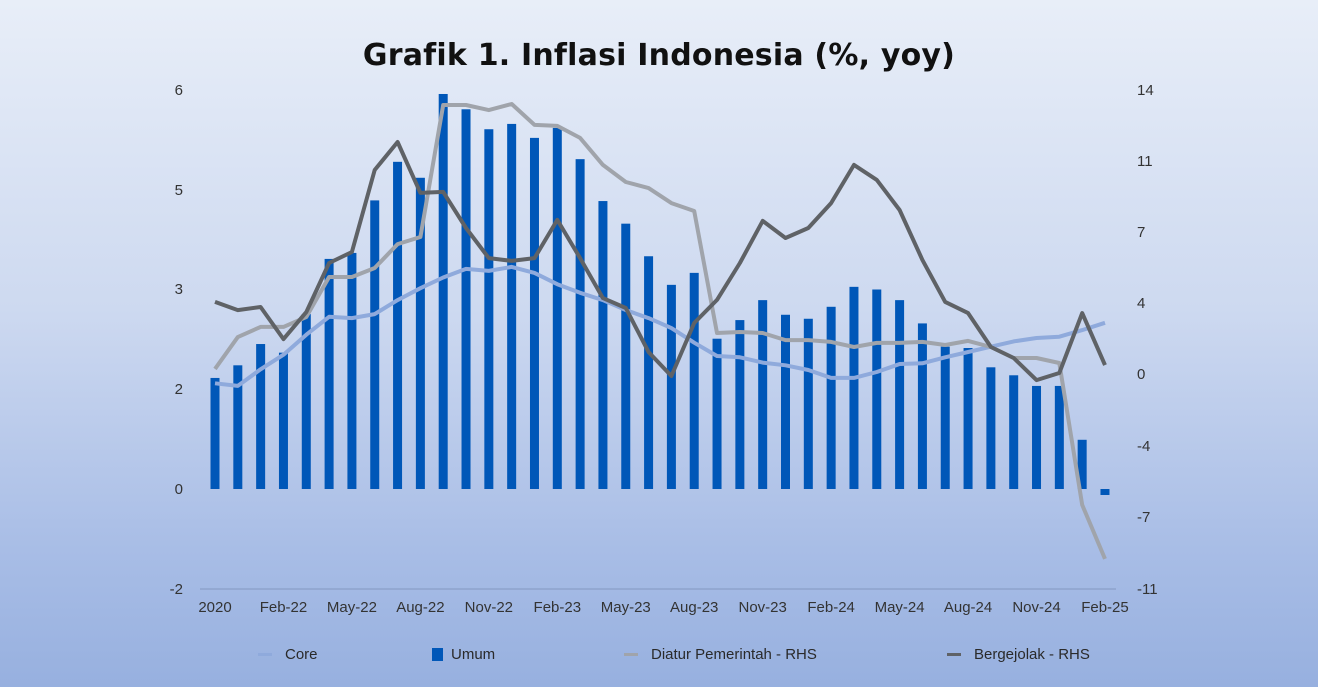 Image resolution: width=1318 pixels, height=687 pixels. Describe the element at coordinates (420, 607) in the screenshot. I see `x-axis-tick: Aug-22` at that location.